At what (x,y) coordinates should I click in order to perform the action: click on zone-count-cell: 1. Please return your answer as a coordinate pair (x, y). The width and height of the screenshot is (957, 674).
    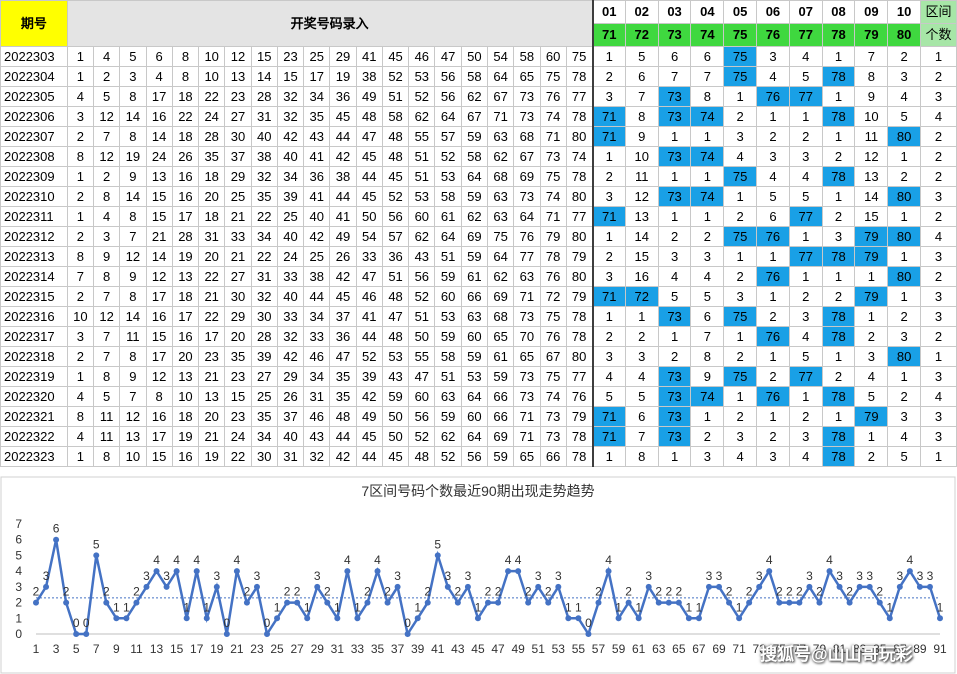
    Looking at the image, I should click on (938, 56).